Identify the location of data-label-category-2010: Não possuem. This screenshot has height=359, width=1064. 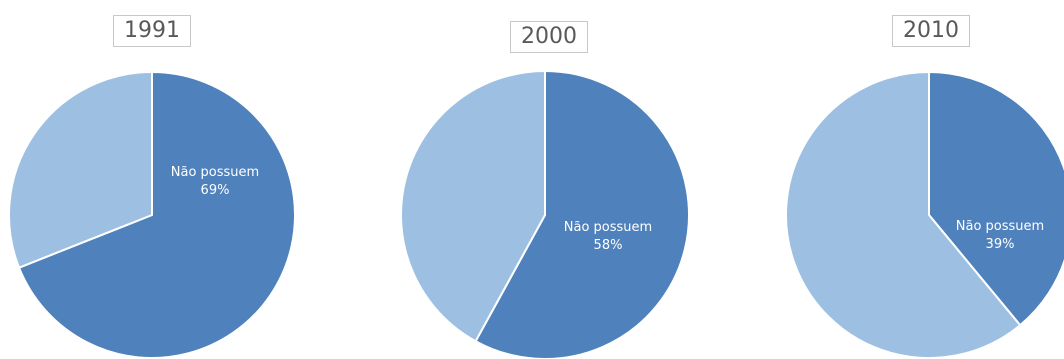
(1000, 226).